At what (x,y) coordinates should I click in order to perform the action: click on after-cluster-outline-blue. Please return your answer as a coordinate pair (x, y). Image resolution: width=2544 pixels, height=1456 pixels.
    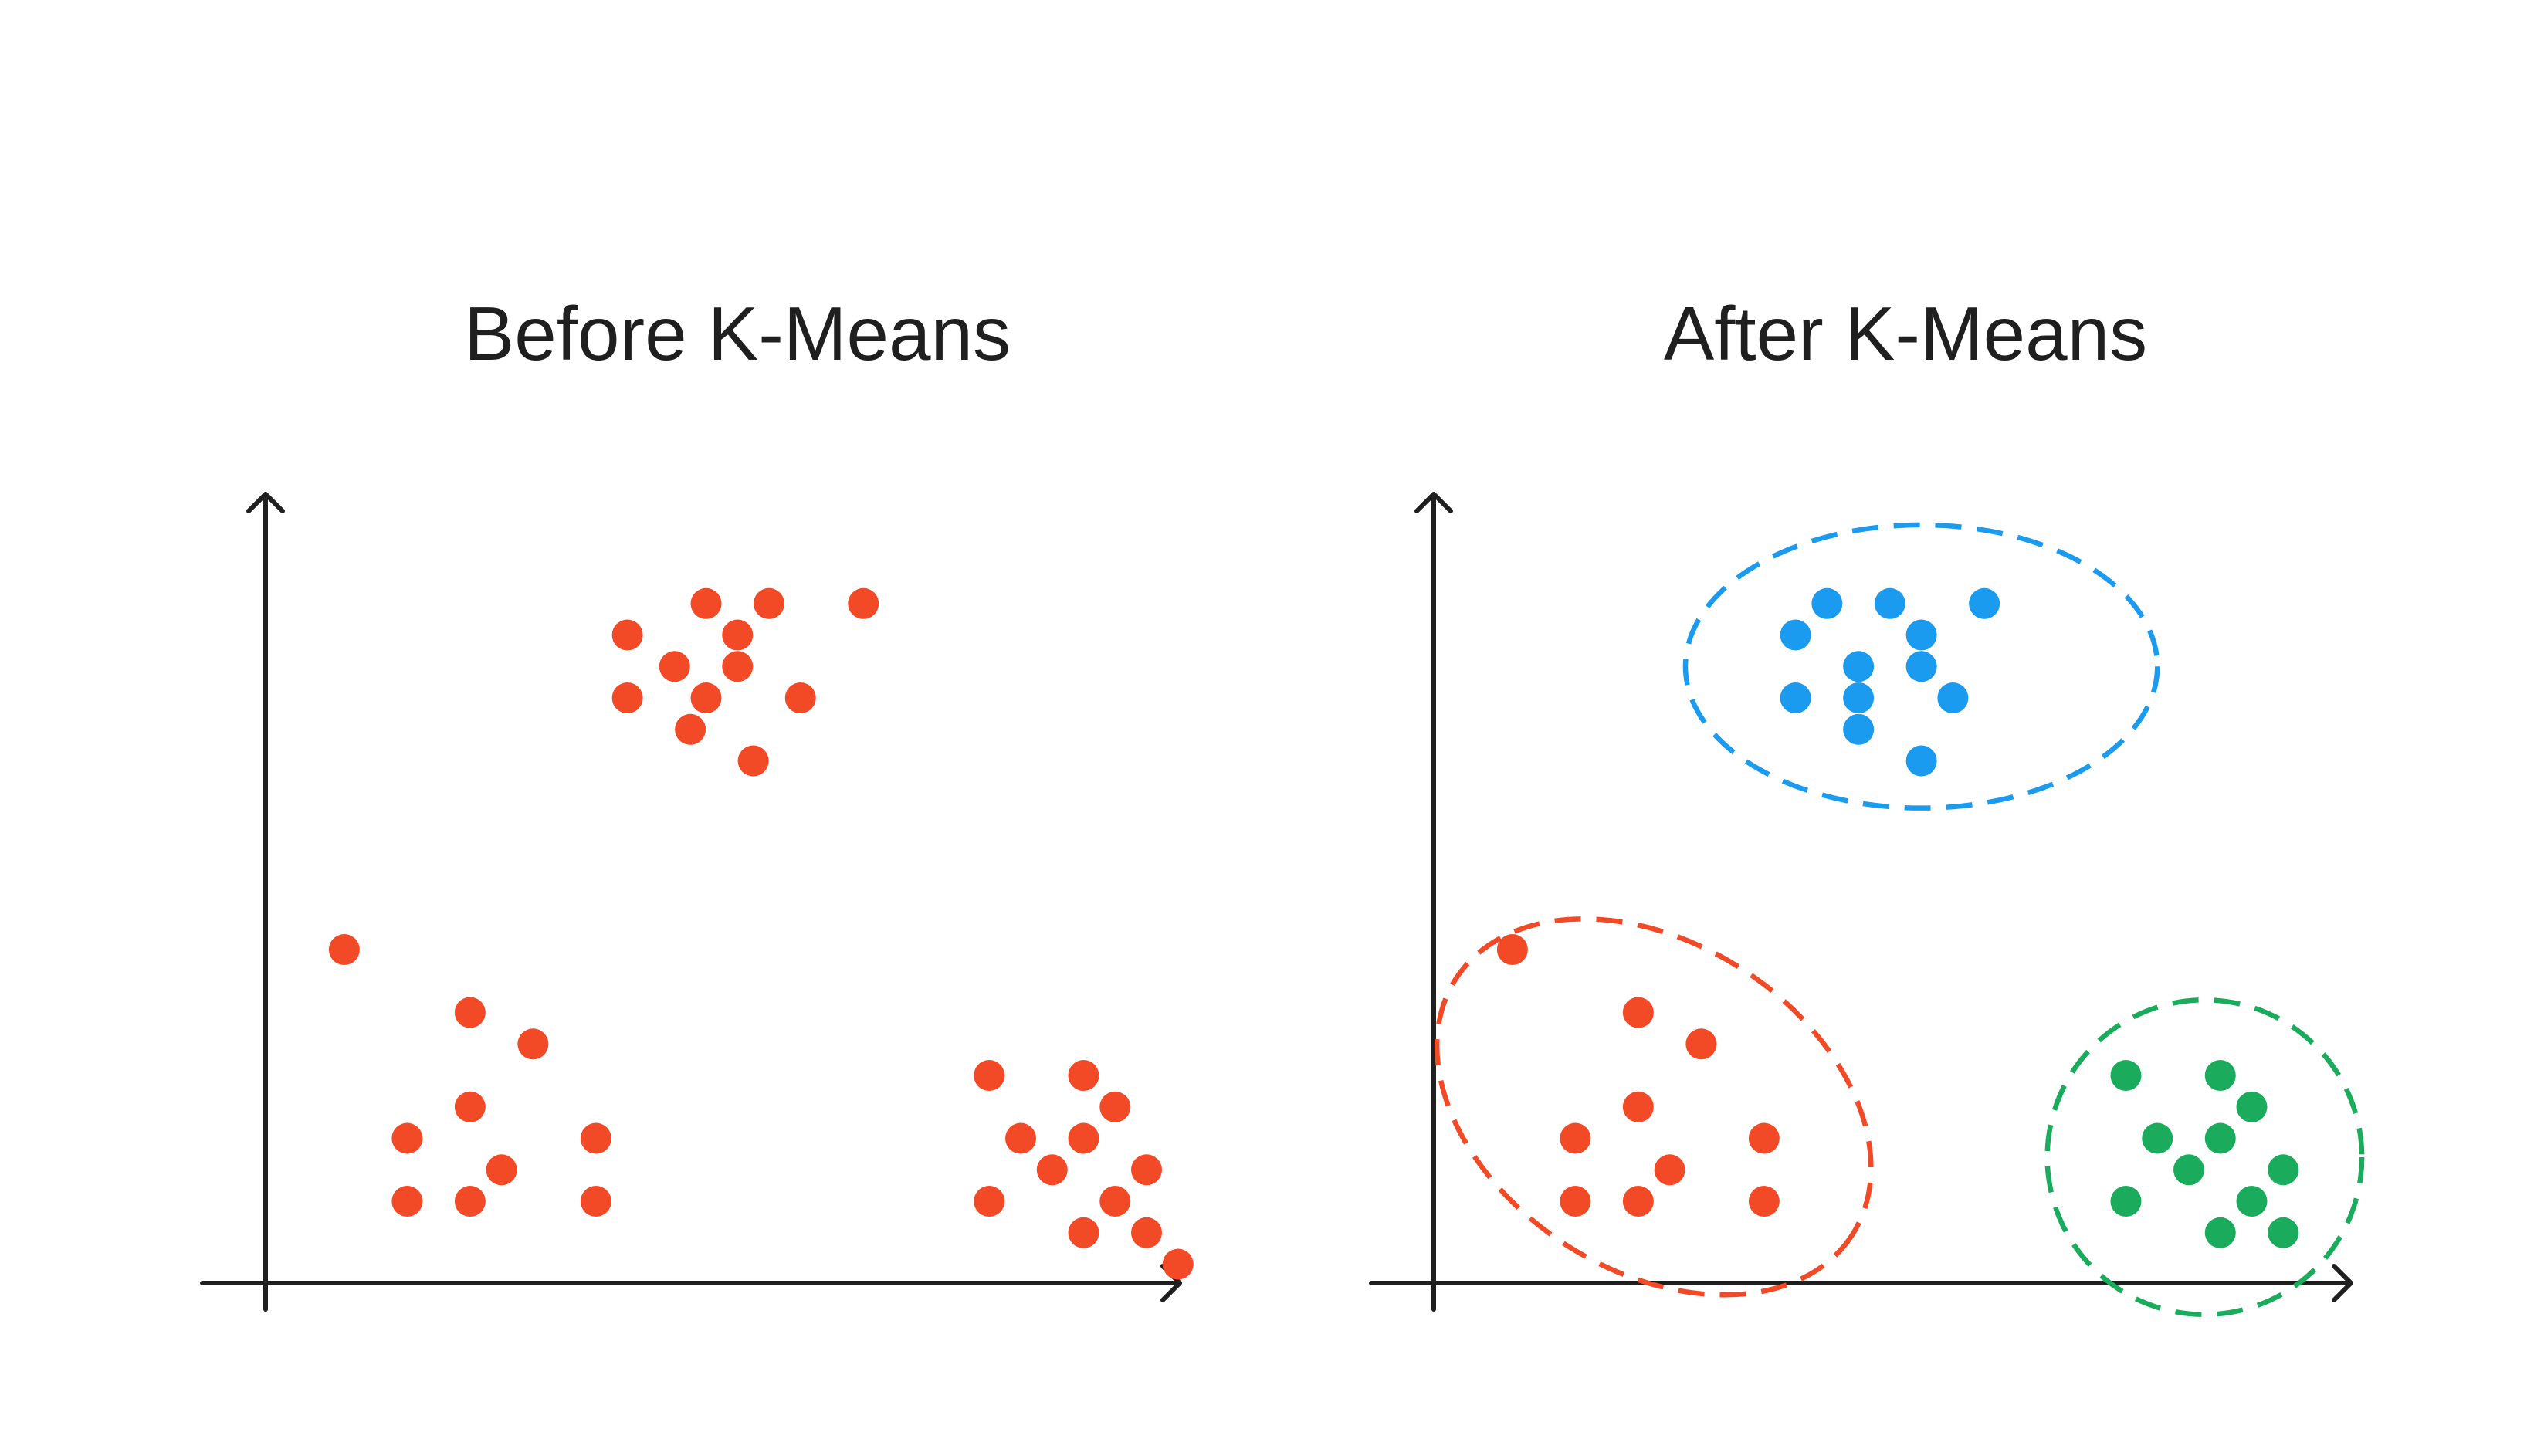
    Looking at the image, I should click on (1921, 667).